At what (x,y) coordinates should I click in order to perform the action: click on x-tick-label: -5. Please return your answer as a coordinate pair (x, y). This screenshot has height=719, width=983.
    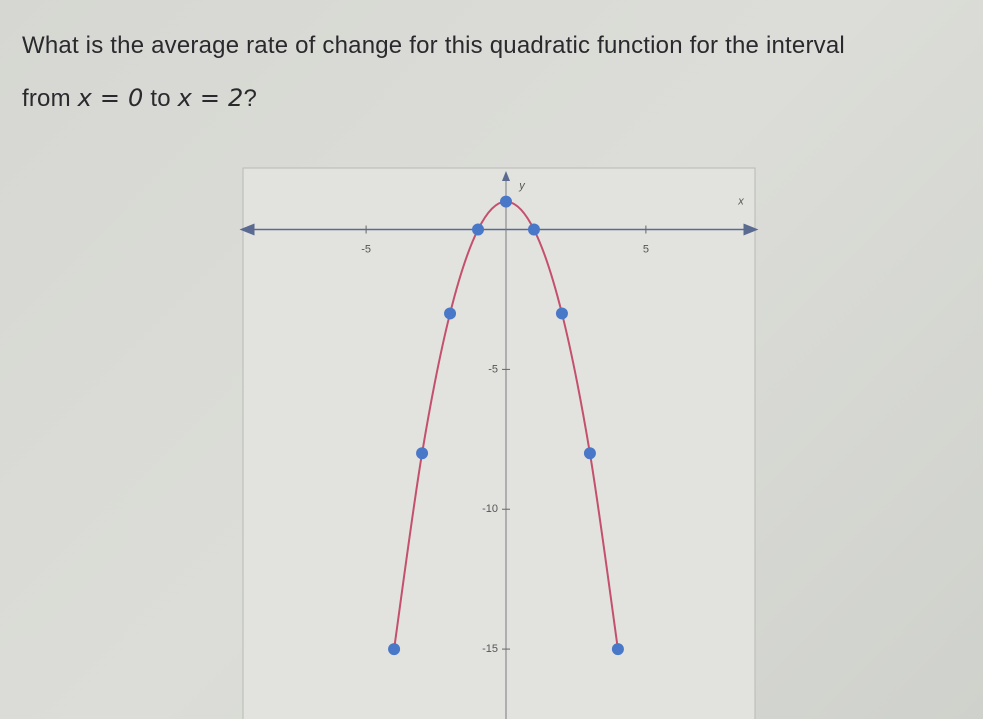
    Looking at the image, I should click on (366, 249).